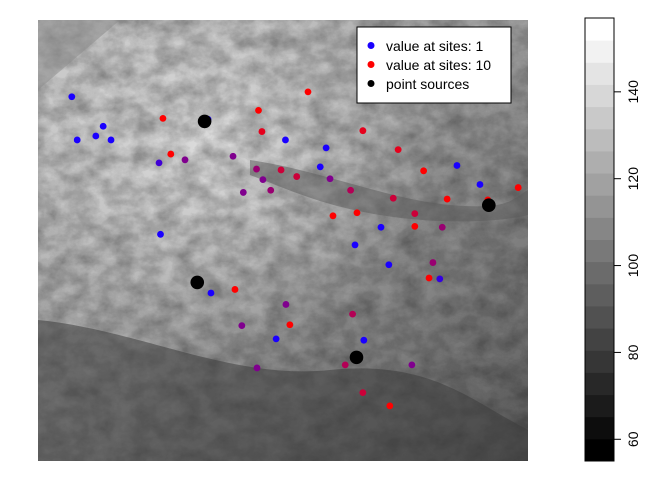  What do you see at coordinates (434, 46) in the screenshot?
I see `legend-label-sites-1: value at sites: 1` at bounding box center [434, 46].